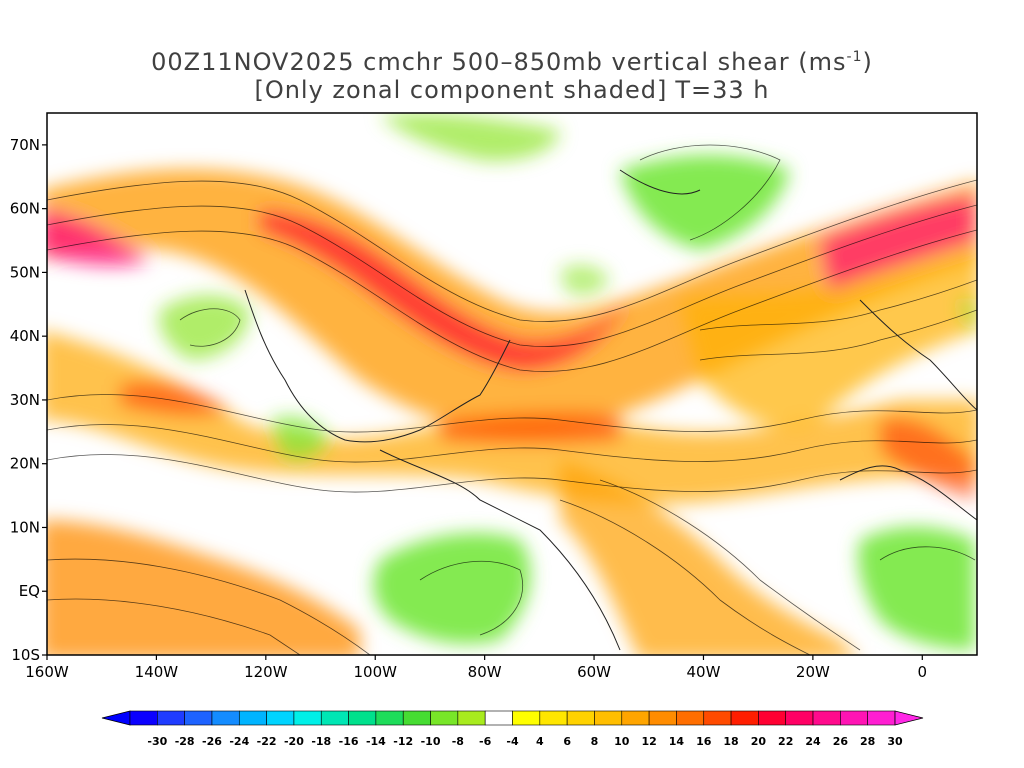  What do you see at coordinates (785, 741) in the screenshot?
I see `colorbar-label: 22` at bounding box center [785, 741].